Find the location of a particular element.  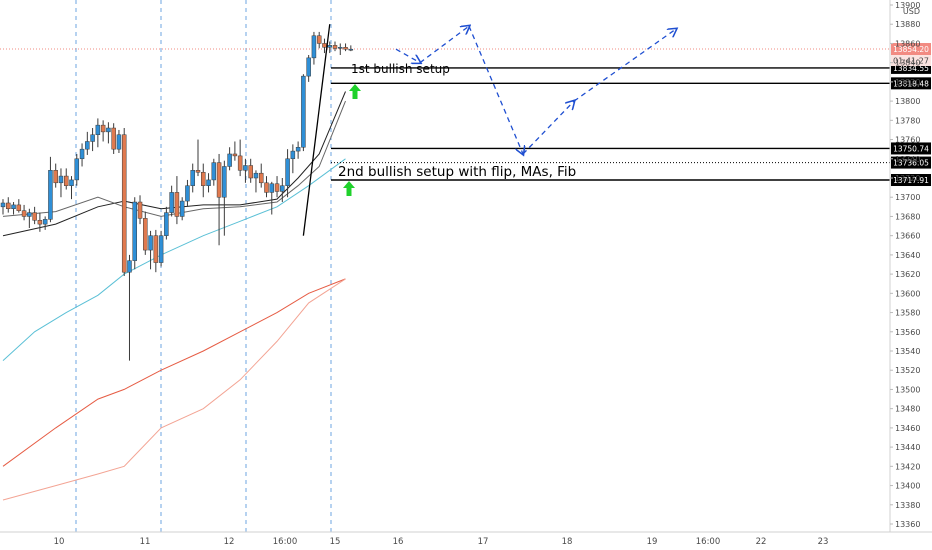

price-tick-label: 13840 is located at coordinates (907, 63).